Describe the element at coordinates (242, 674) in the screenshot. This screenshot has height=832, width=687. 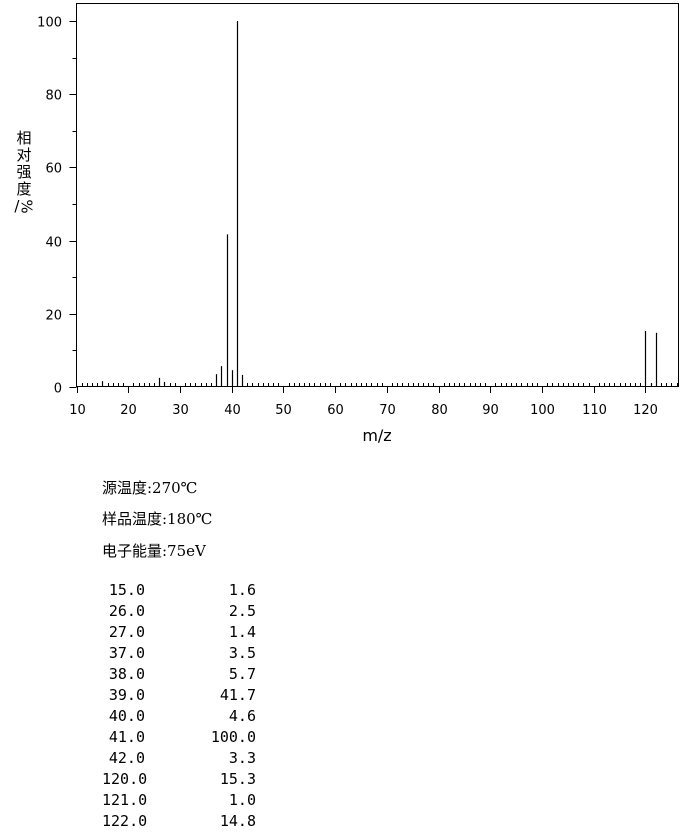
I see `peak-intensity: 5.7` at that location.